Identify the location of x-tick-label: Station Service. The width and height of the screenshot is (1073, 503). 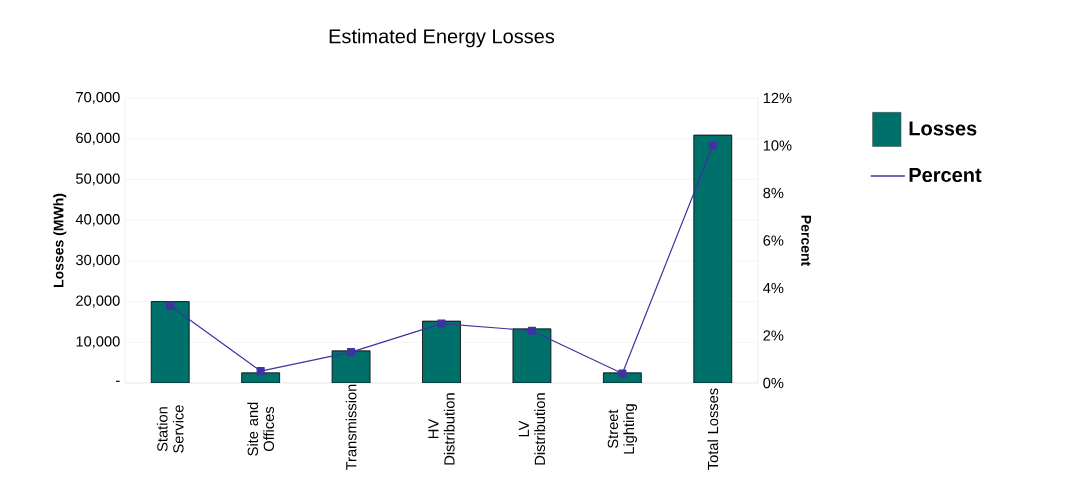
(170, 429).